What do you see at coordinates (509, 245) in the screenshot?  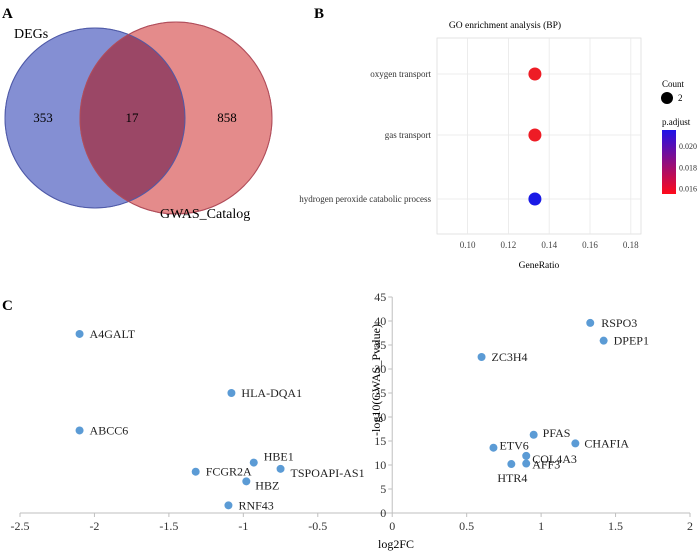 I see `go-x-tick-label: 0.12` at bounding box center [509, 245].